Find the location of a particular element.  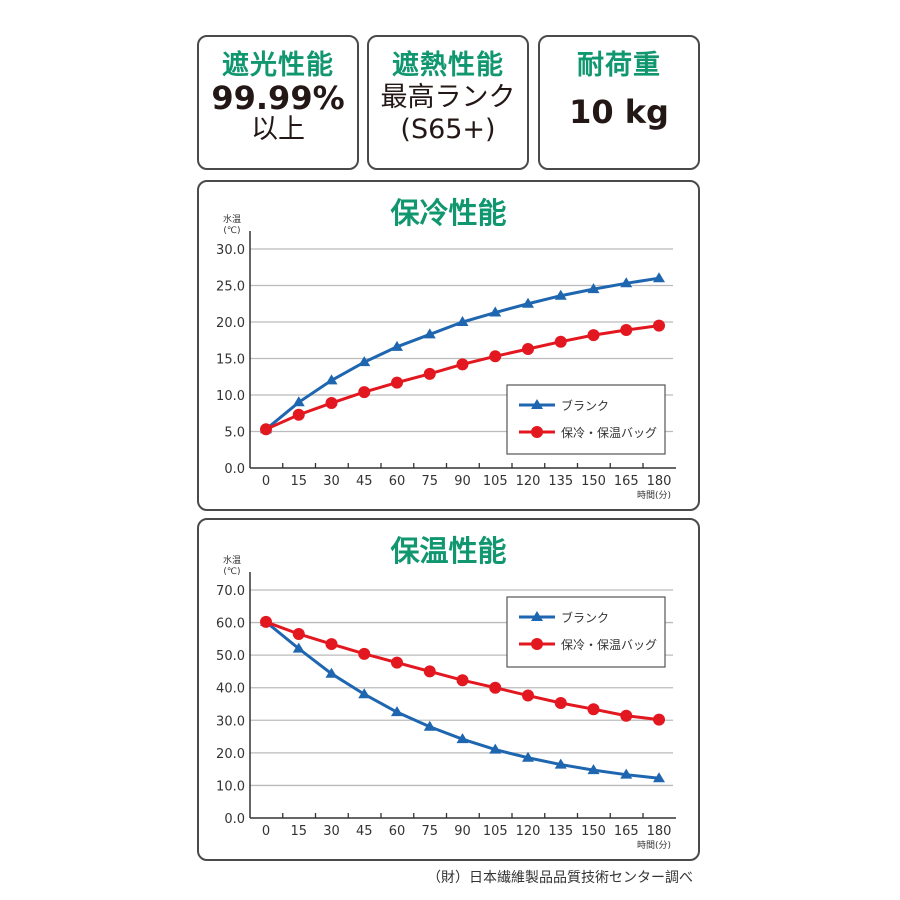

spec-value: 10 kg is located at coordinates (619, 112).